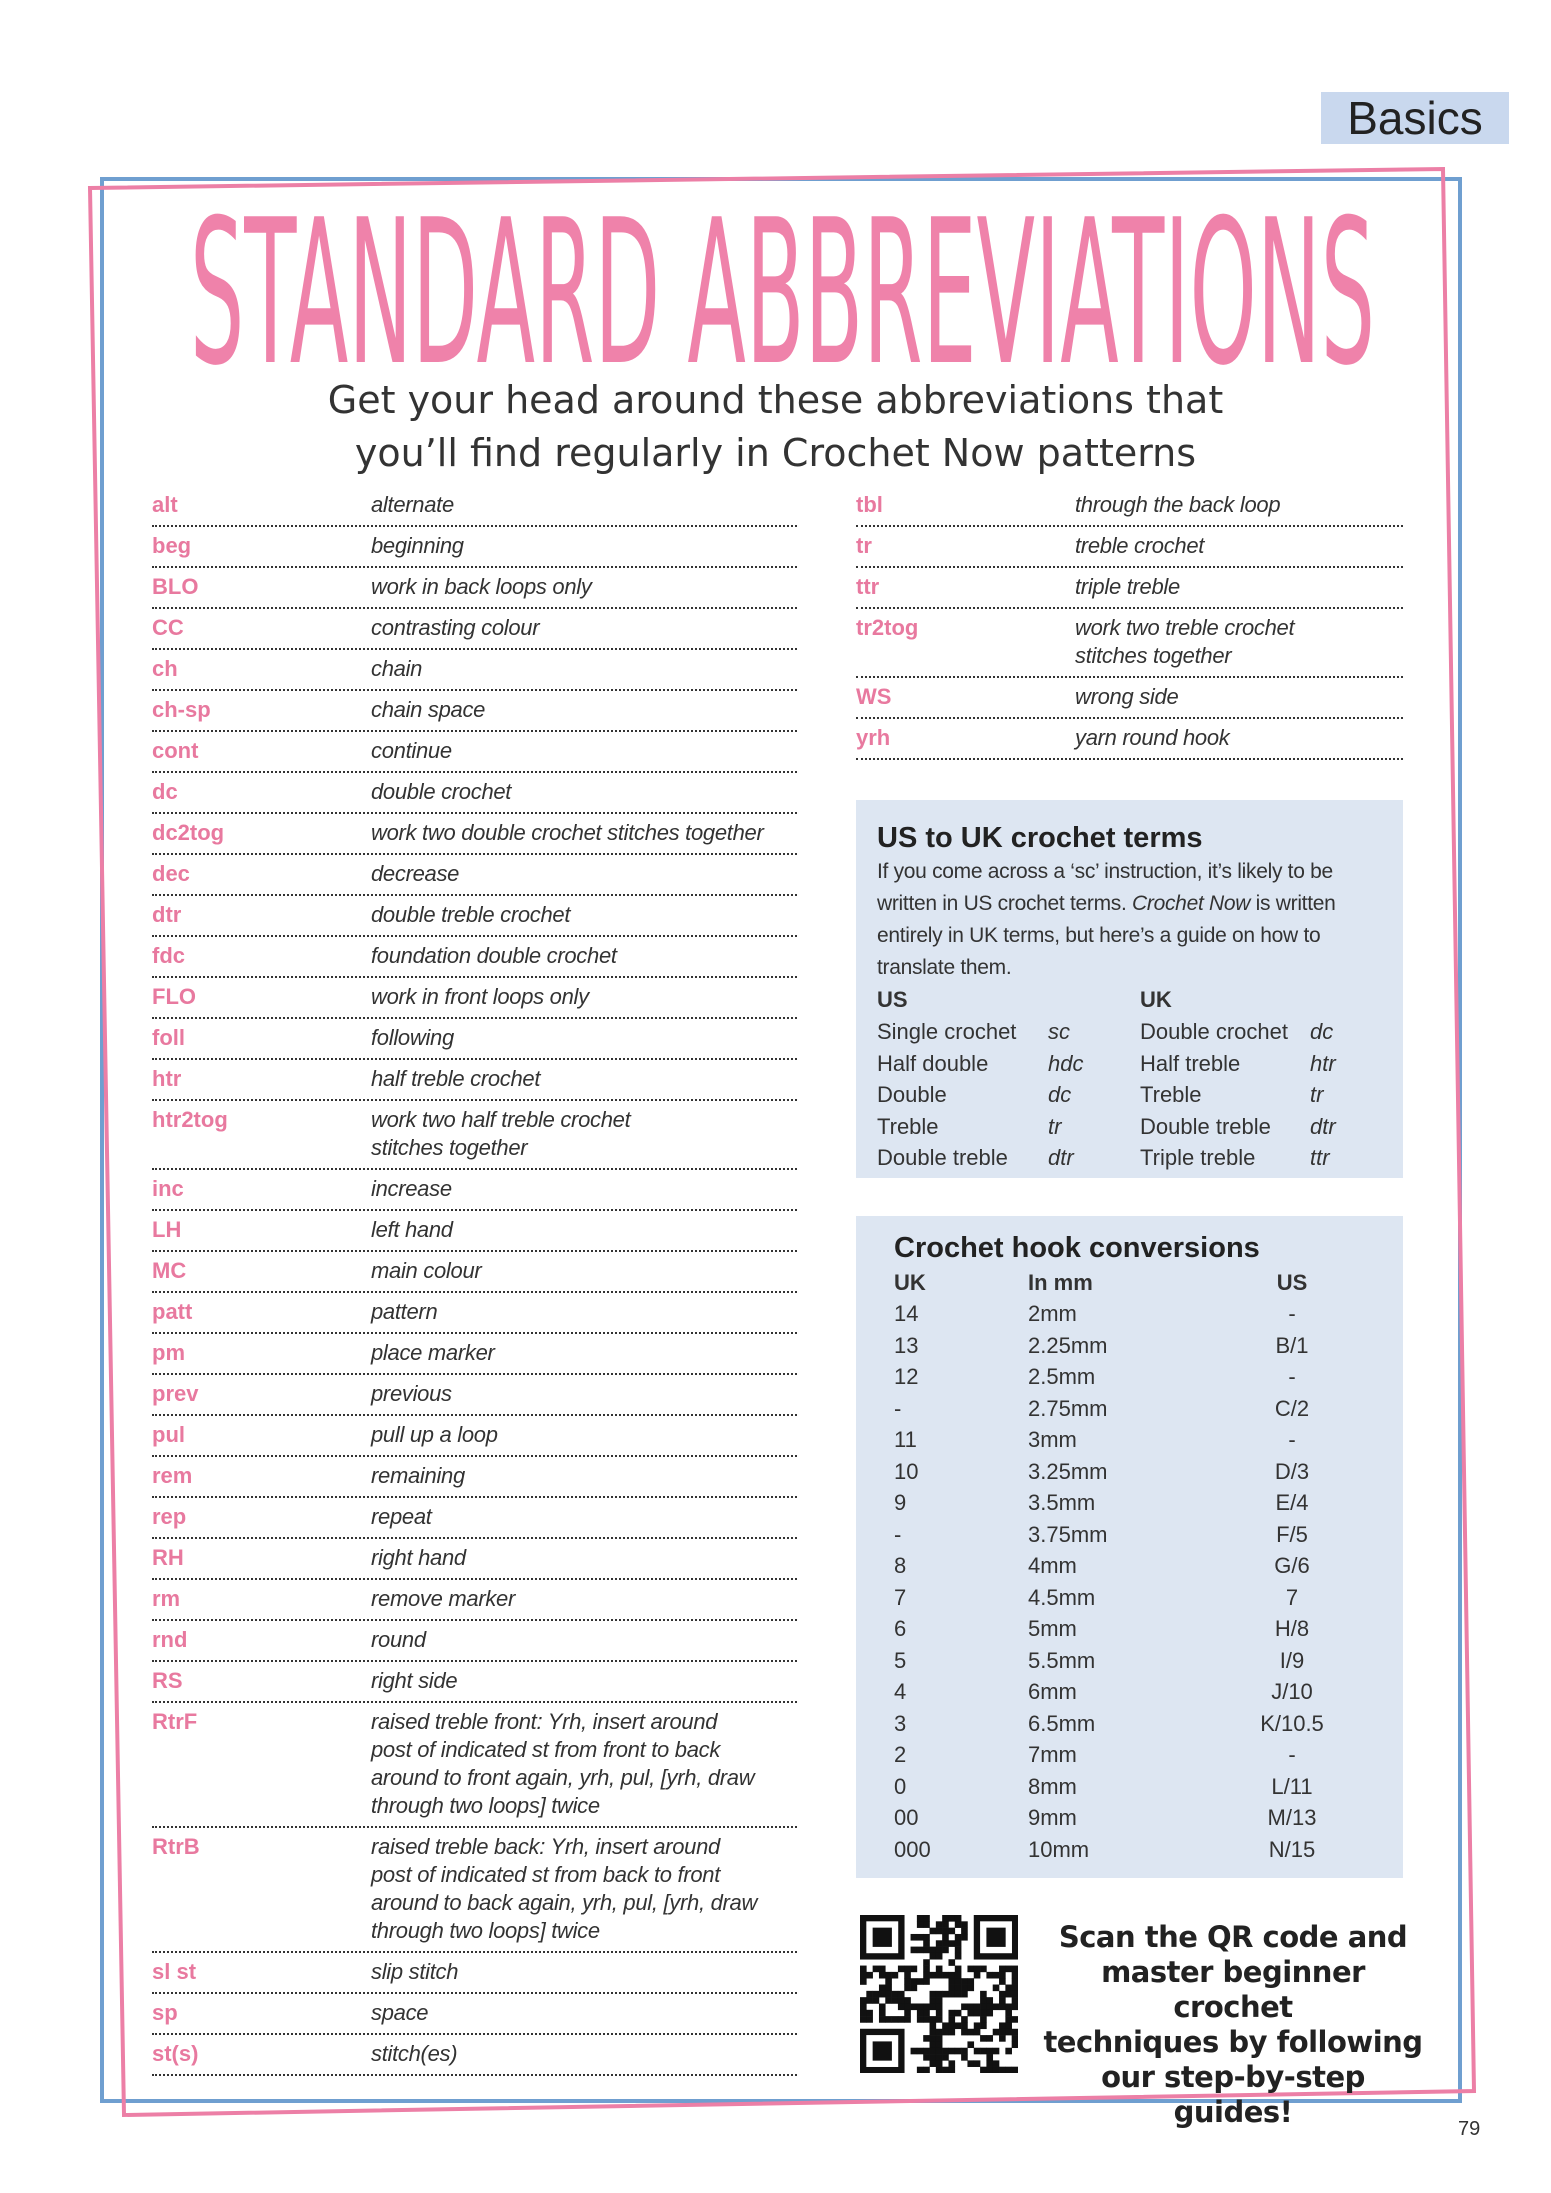 This screenshot has height=2193, width=1551. I want to click on abbreviation: fdc, so click(168, 955).